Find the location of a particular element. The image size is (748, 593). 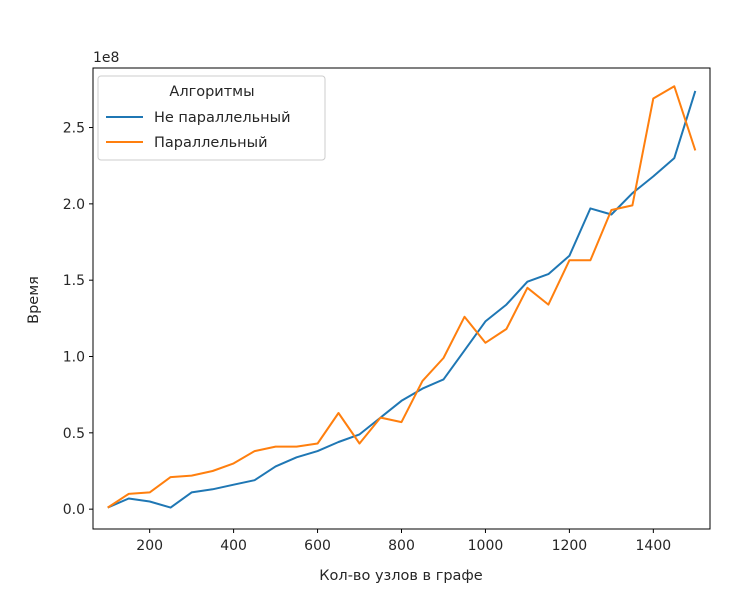

y-tick-label: 1.0 is located at coordinates (74, 358).